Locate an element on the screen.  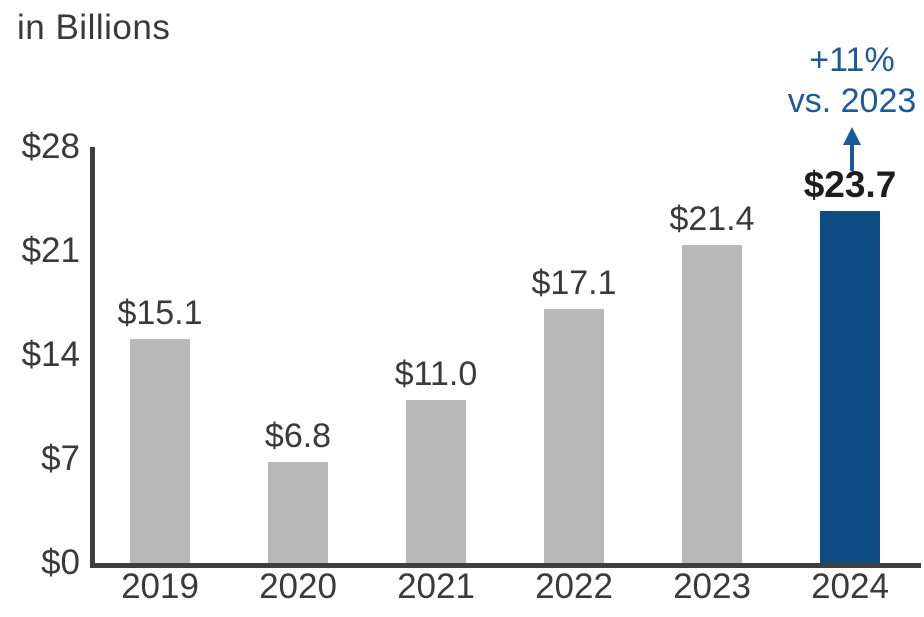
y-tick-label: $14 is located at coordinates (50, 354).